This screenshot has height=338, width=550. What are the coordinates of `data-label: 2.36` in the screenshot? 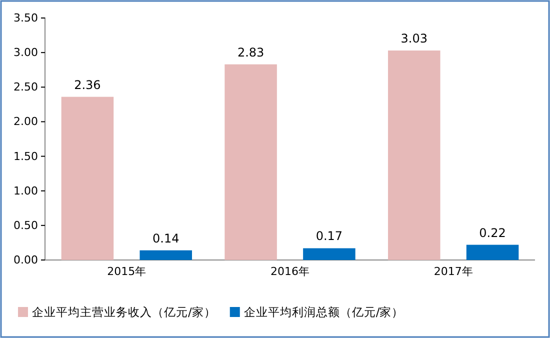 It's located at (87, 85).